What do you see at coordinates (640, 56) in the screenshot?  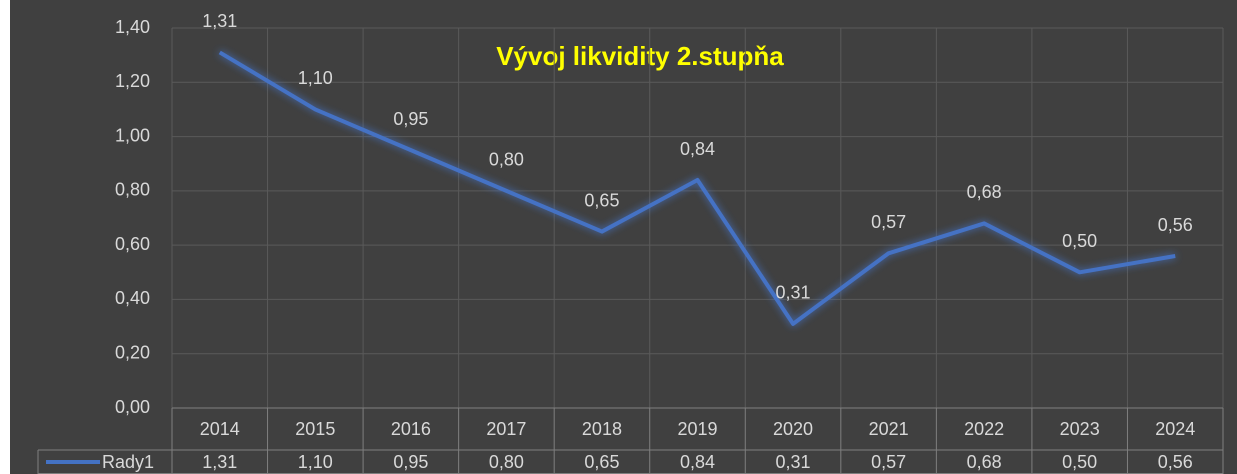 I see `chart-title: Vývoj likvidity 2.stupňa` at bounding box center [640, 56].